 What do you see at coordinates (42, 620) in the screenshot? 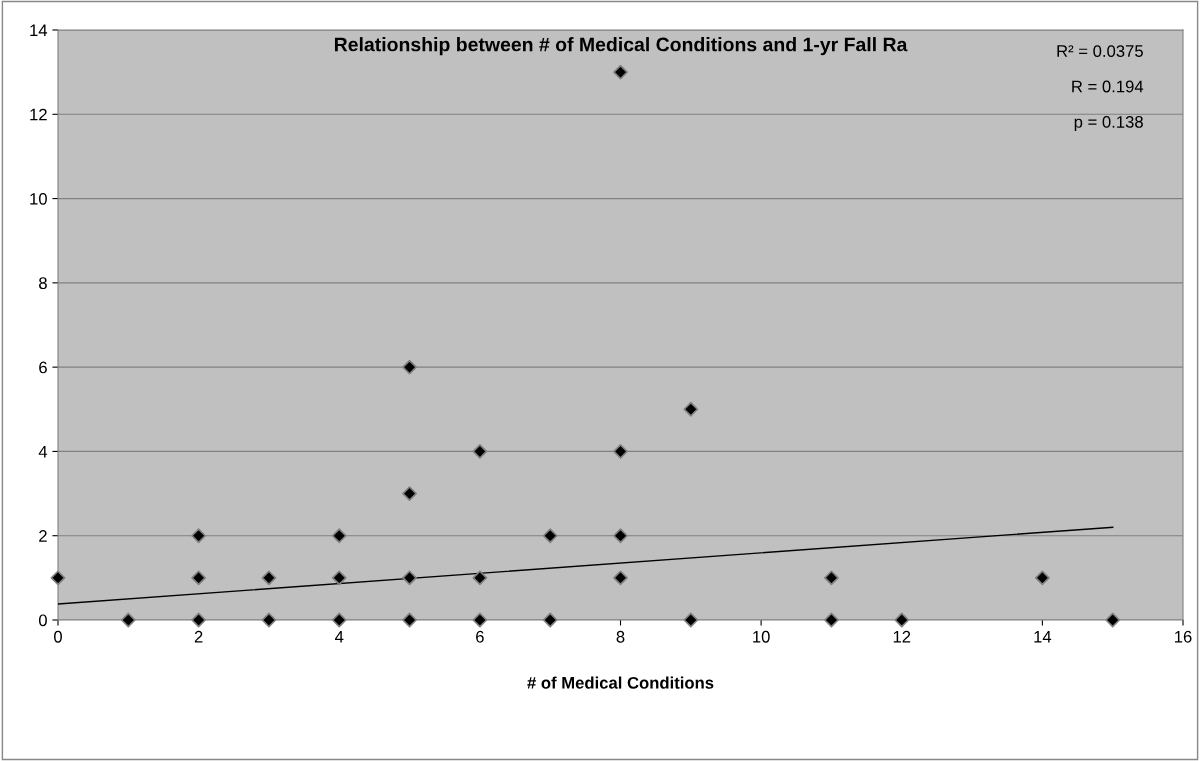
I see `y-tick-label: 0` at bounding box center [42, 620].